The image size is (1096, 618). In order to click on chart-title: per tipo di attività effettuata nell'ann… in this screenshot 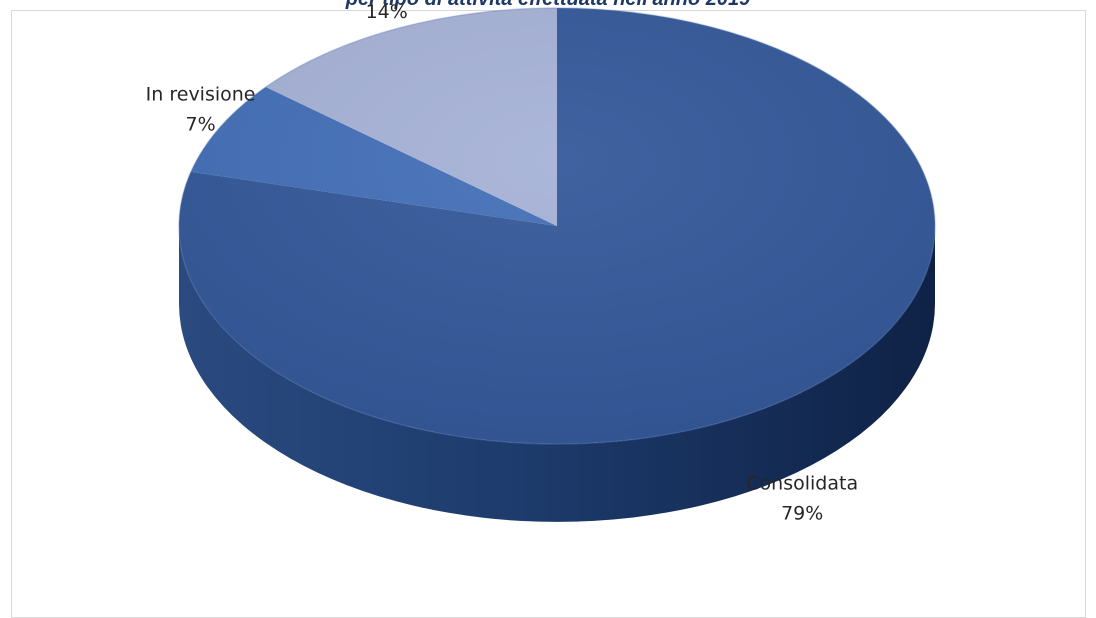, I will do `click(548, 5)`.